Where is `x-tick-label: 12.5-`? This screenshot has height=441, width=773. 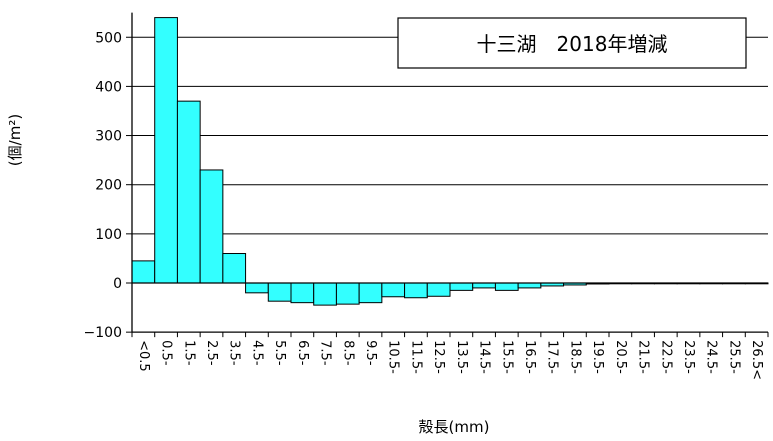 x-tick-label: 12.5- is located at coordinates (438, 357).